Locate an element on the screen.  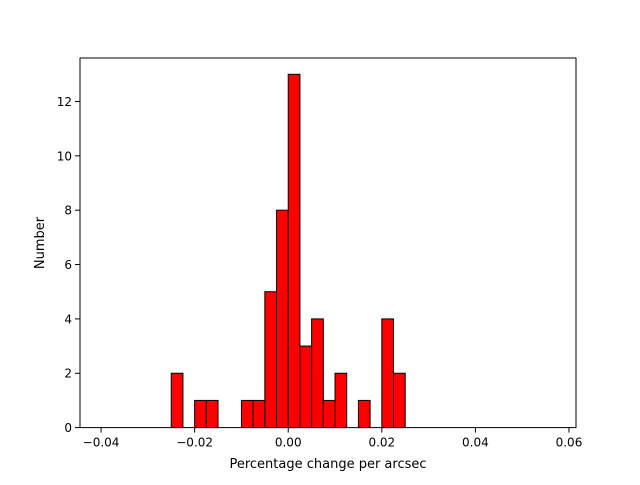
y-tick-label-5: 10 is located at coordinates (64, 156).